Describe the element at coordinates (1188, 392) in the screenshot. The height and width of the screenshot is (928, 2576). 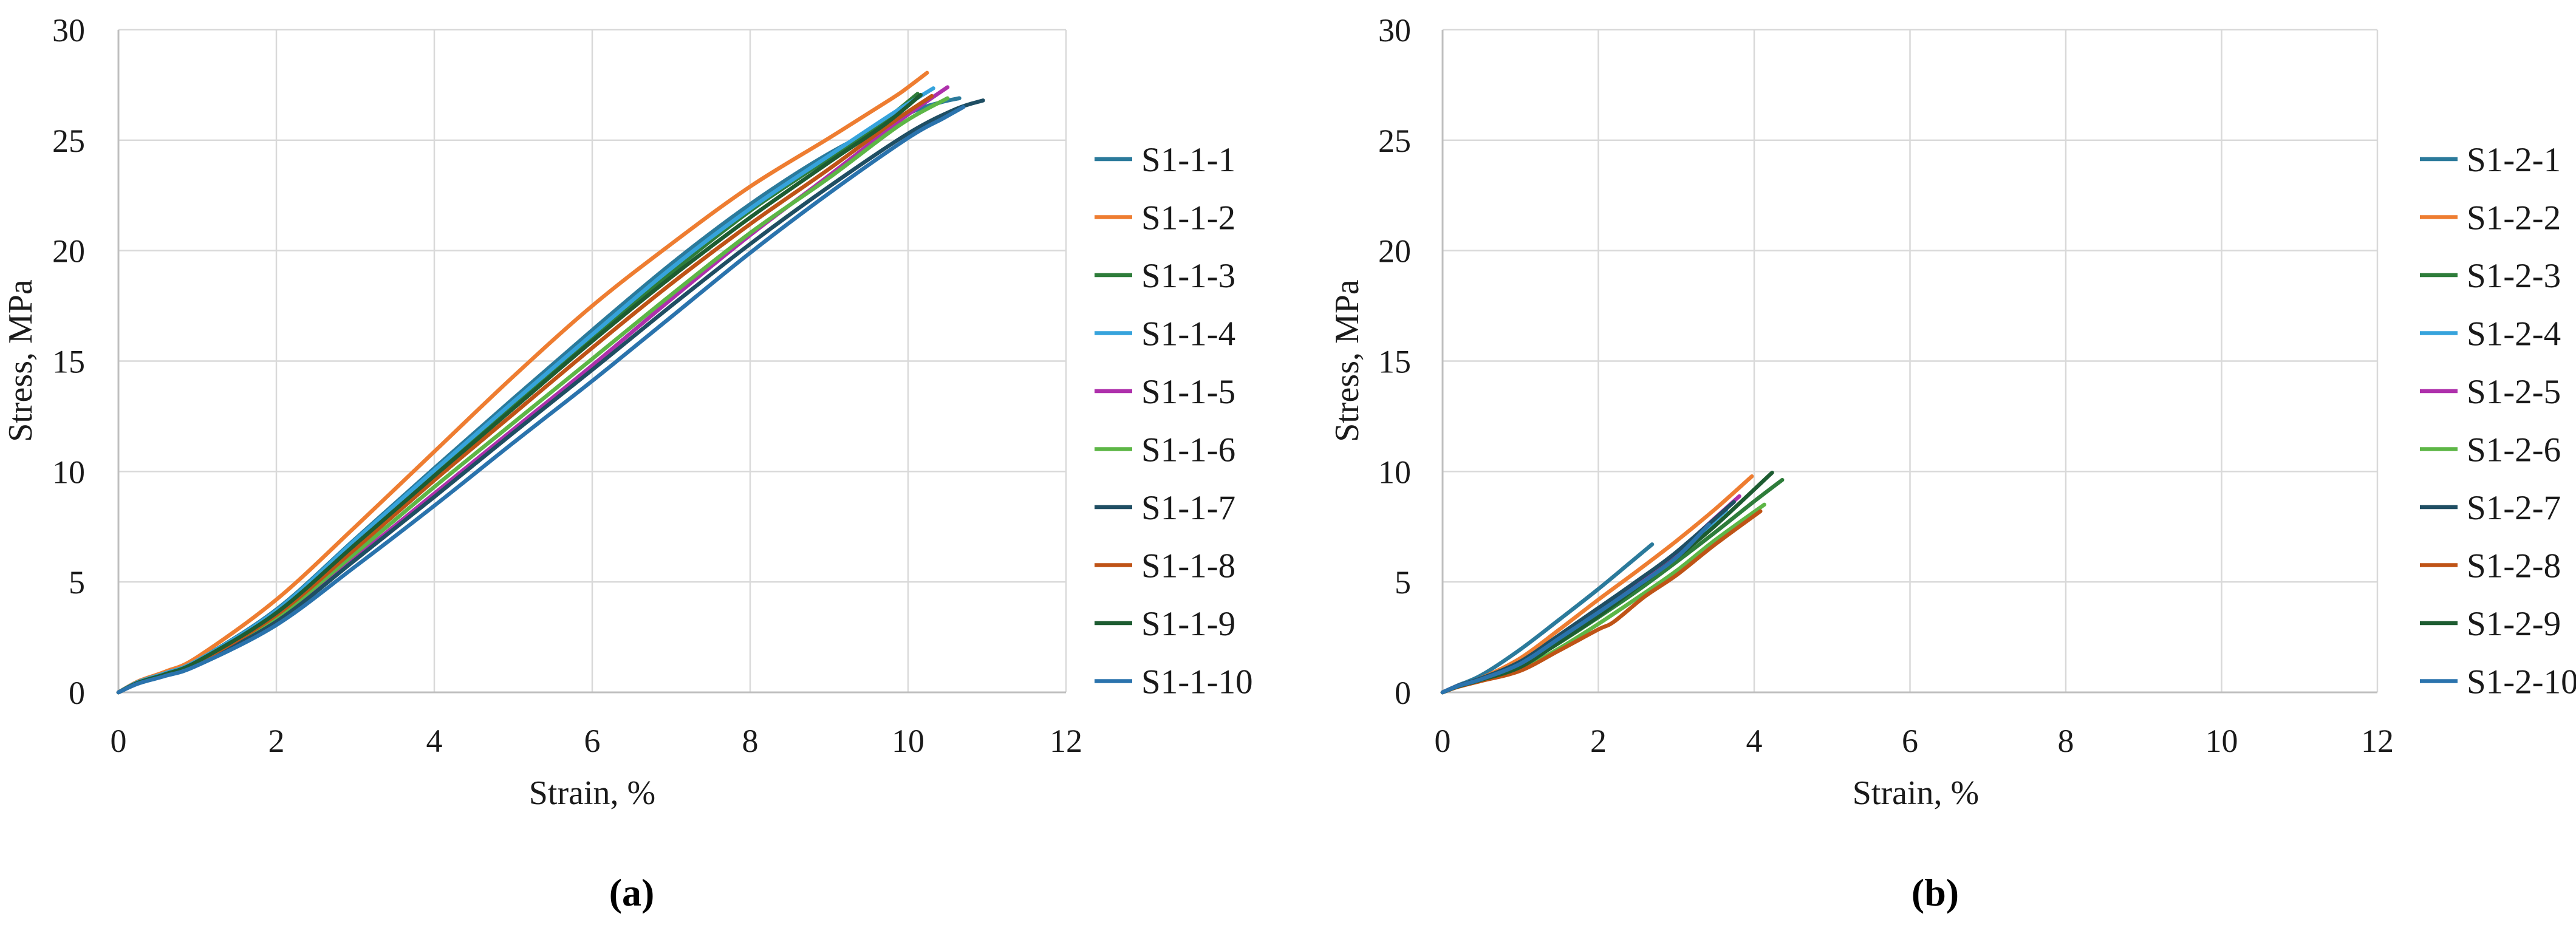
I see `legend-label-S1-1-5: S1-1-5` at that location.